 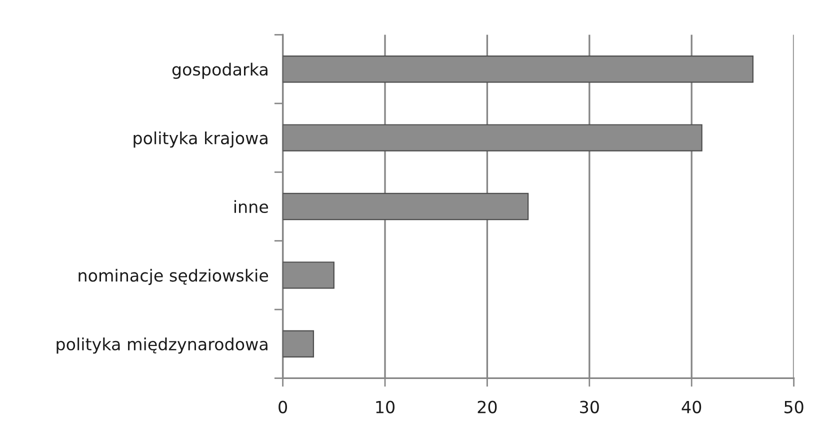 I want to click on x-tick-label: 30, so click(x=589, y=407).